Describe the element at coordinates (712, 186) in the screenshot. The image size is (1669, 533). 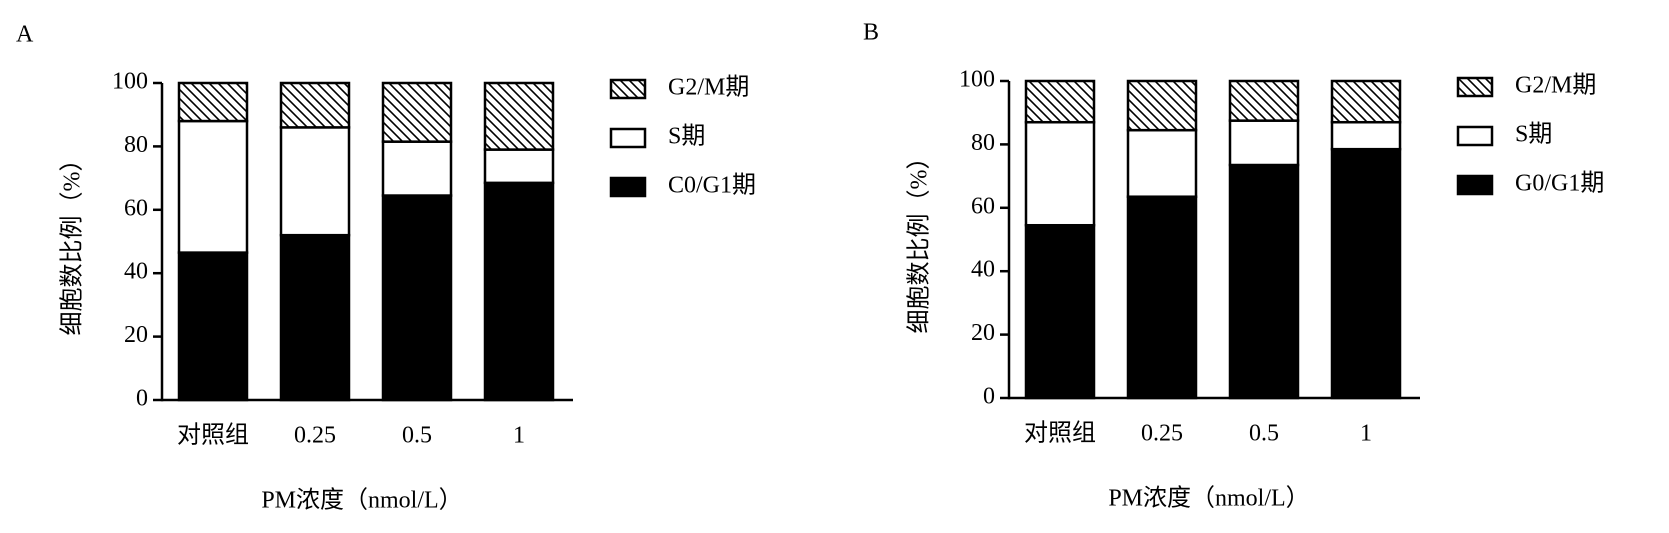
I see `legend-label: C0/G1期` at that location.